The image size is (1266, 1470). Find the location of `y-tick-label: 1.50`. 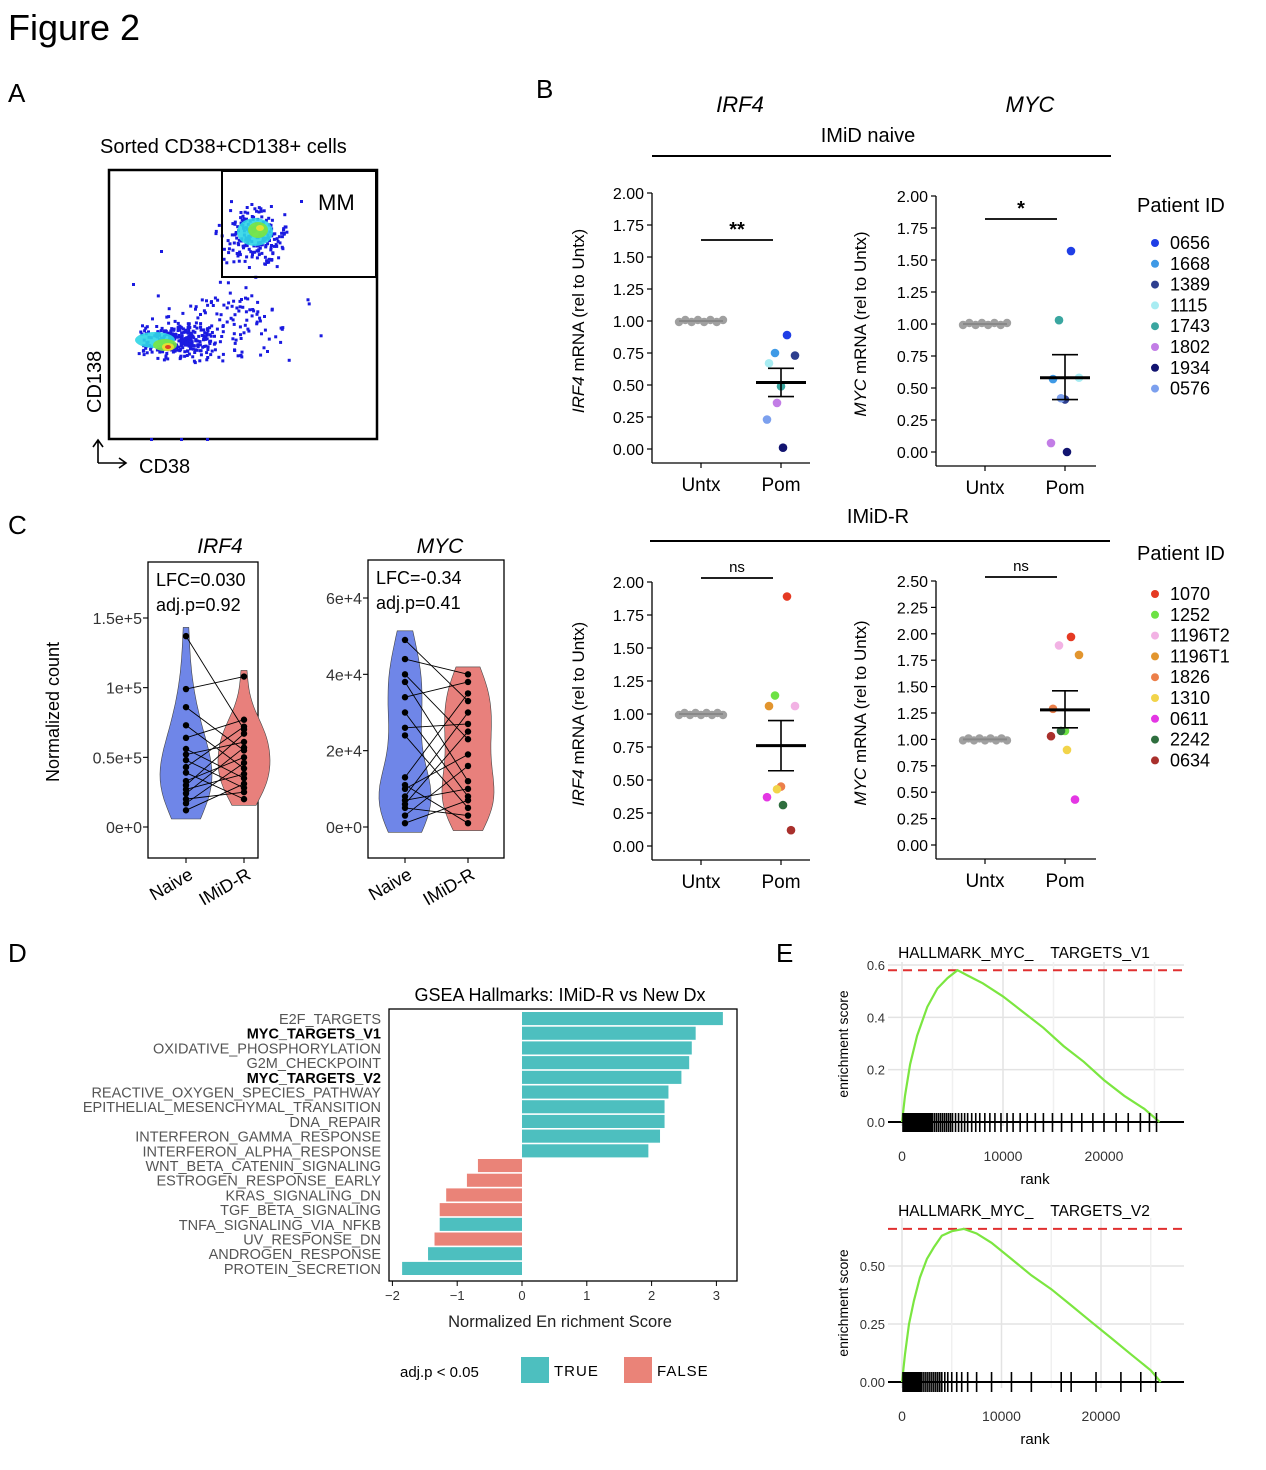

y-tick-label: 1.50 is located at coordinates (628, 649).